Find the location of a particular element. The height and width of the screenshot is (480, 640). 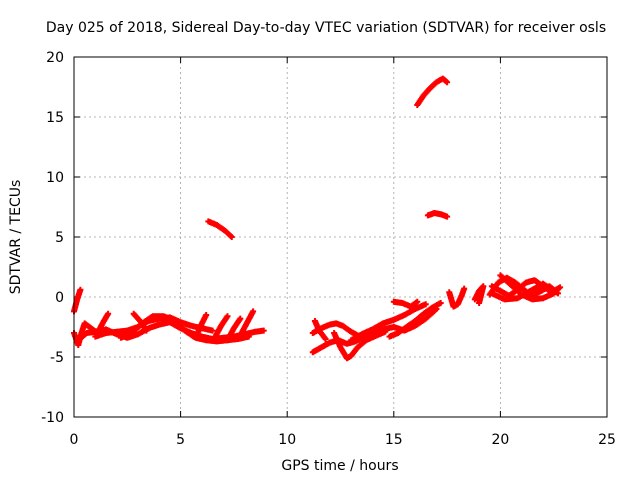

x-tick-label: 15 is located at coordinates (394, 440).